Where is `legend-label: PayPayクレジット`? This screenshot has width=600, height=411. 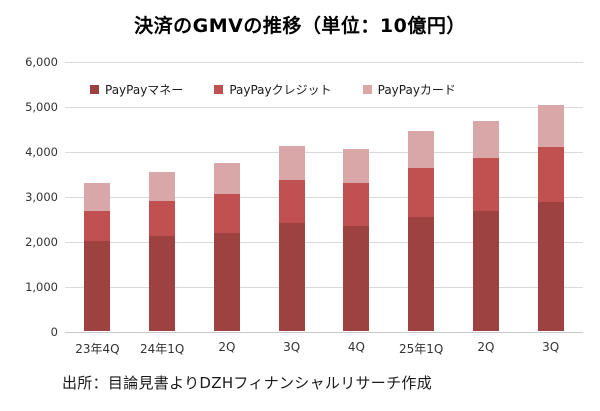
legend-label: PayPayクレジット is located at coordinates (280, 90).